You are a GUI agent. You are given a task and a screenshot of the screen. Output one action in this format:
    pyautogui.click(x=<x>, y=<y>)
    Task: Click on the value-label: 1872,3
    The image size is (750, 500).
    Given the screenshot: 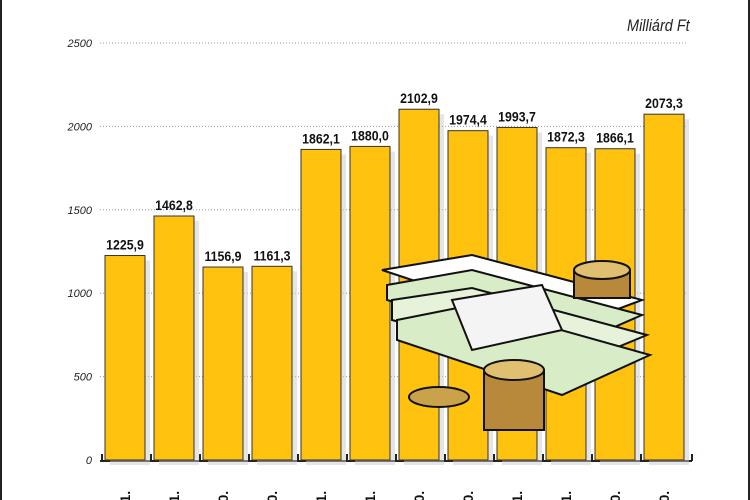 What is the action you would take?
    pyautogui.click(x=566, y=137)
    